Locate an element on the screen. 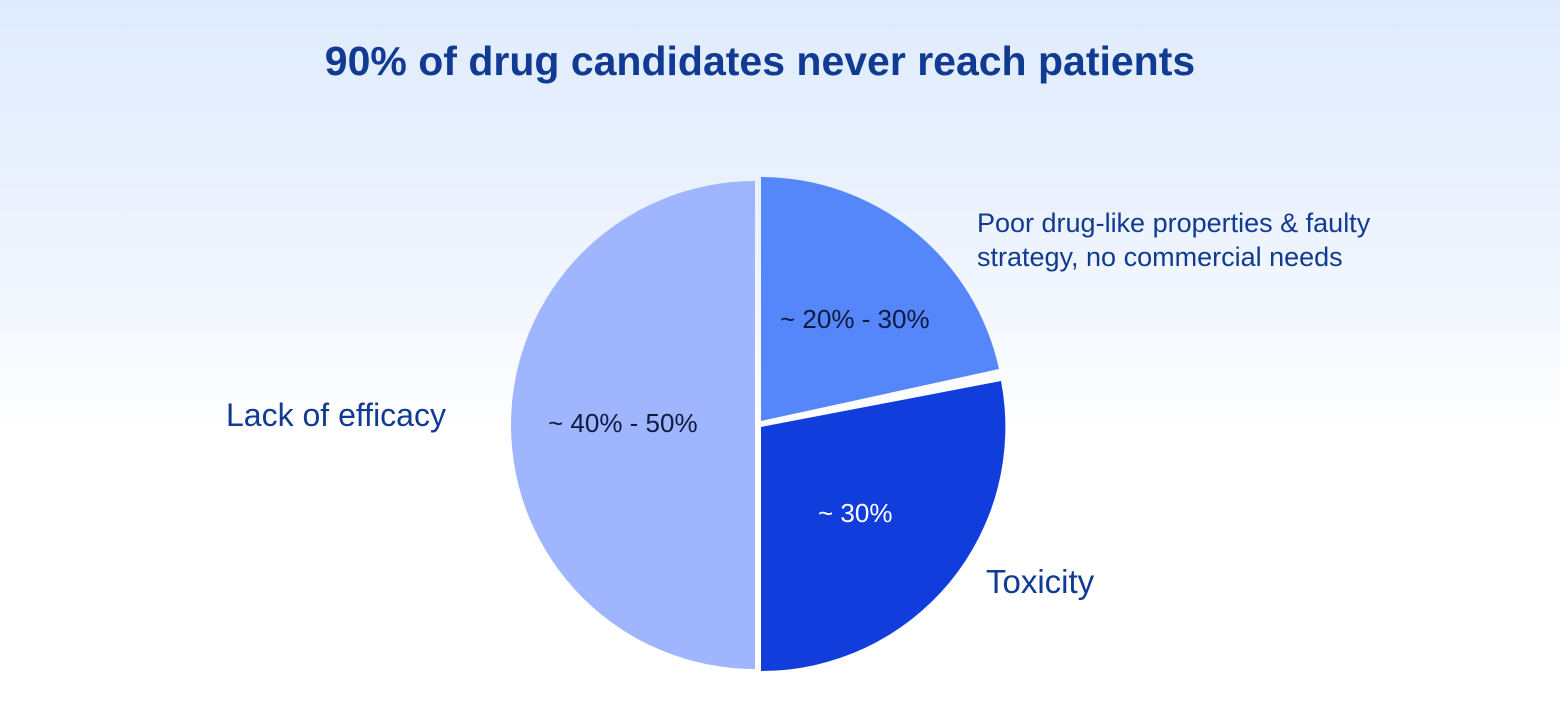 Image resolution: width=1560 pixels, height=720 pixels. slice-toxicity is located at coordinates (883, 526).